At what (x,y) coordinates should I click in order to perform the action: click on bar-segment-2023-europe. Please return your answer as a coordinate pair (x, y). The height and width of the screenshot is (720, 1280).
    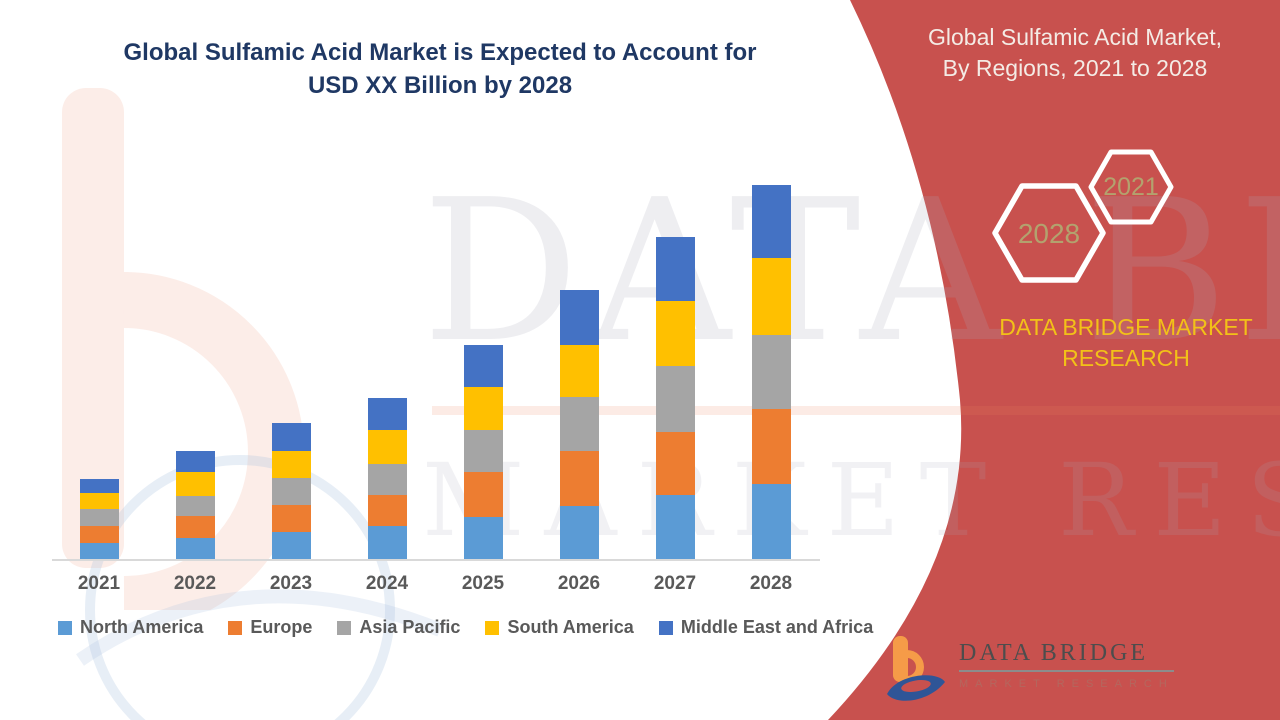
    Looking at the image, I should click on (291, 518).